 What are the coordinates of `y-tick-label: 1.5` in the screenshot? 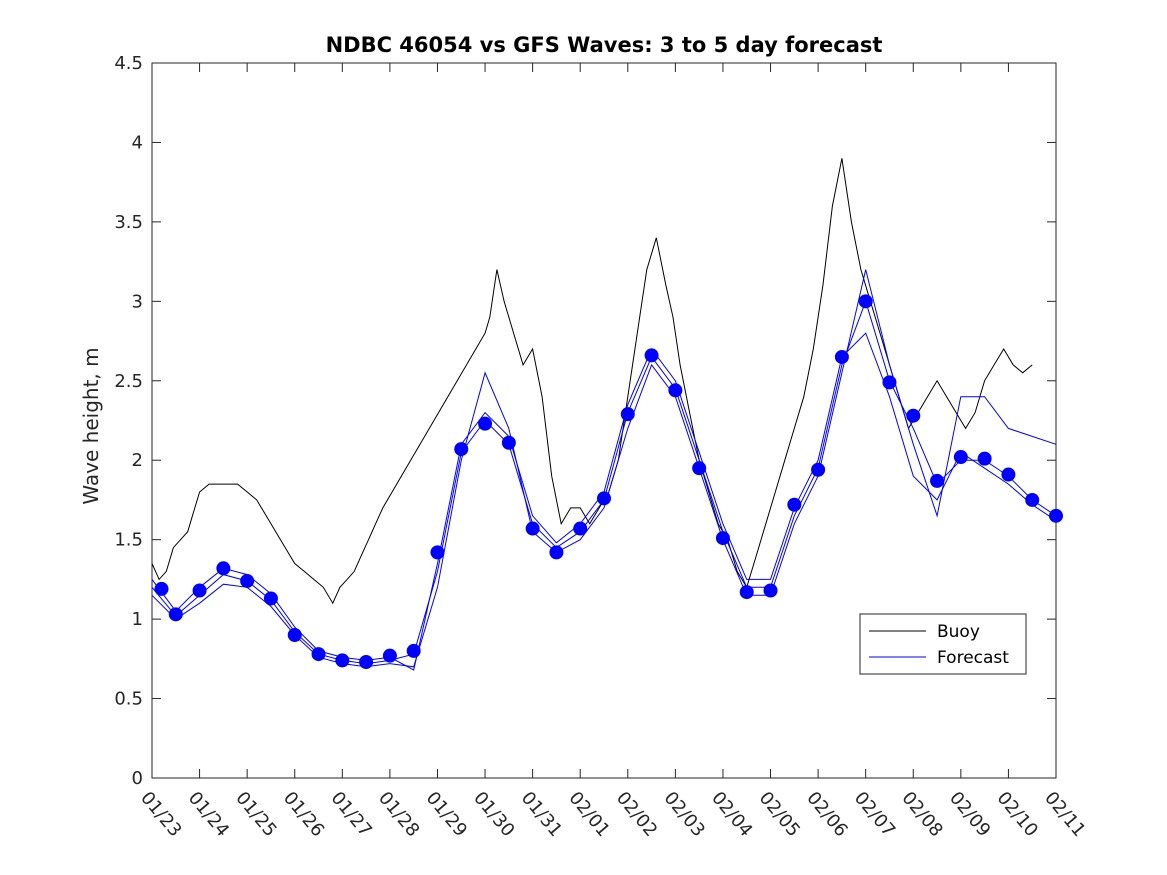 It's located at (128, 540).